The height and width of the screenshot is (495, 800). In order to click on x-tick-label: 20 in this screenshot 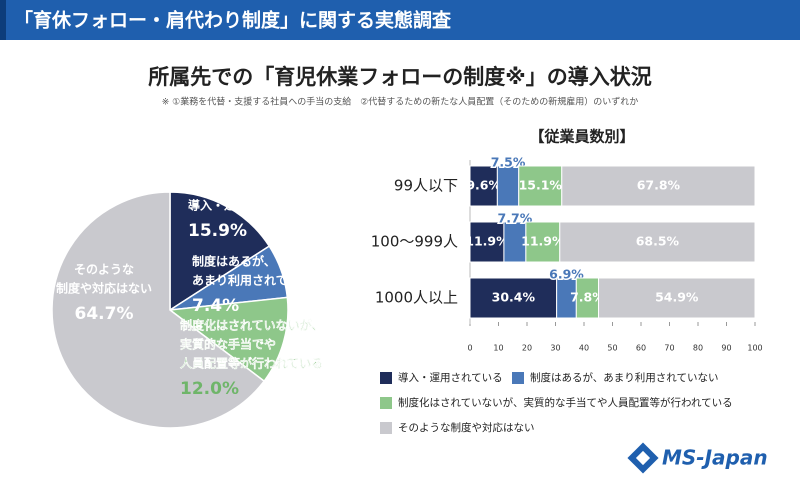, I will do `click(527, 348)`.